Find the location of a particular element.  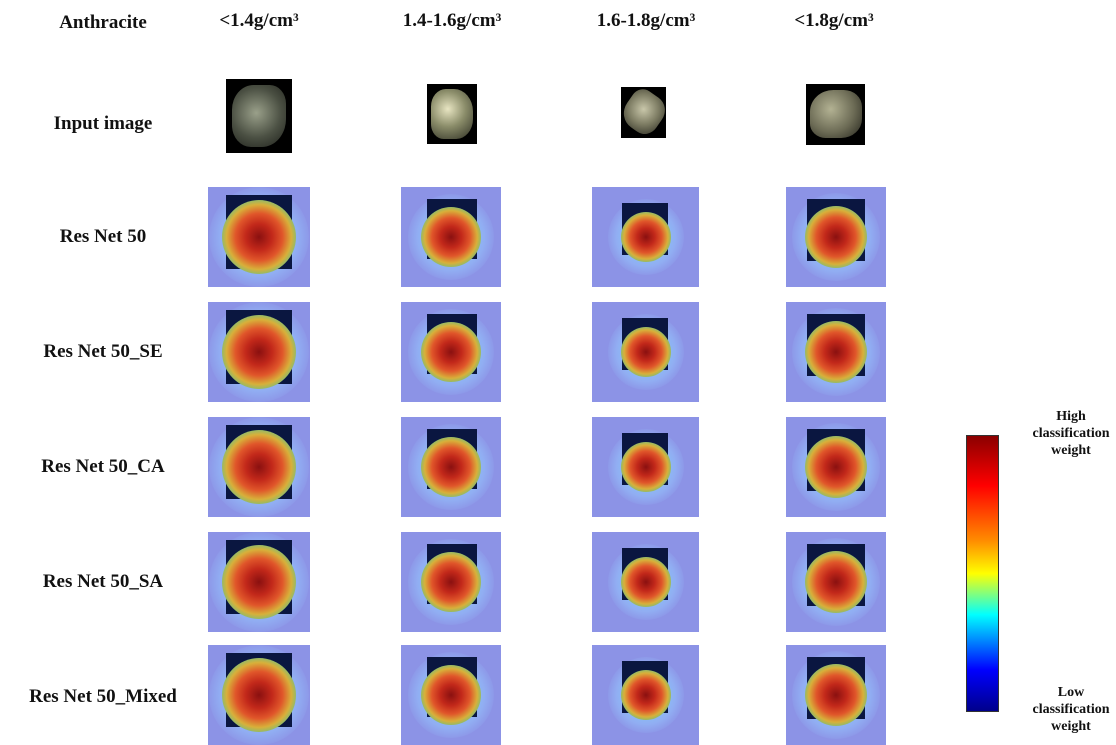

row-label-resnet50-se: Res Net 50_SE is located at coordinates (103, 351).